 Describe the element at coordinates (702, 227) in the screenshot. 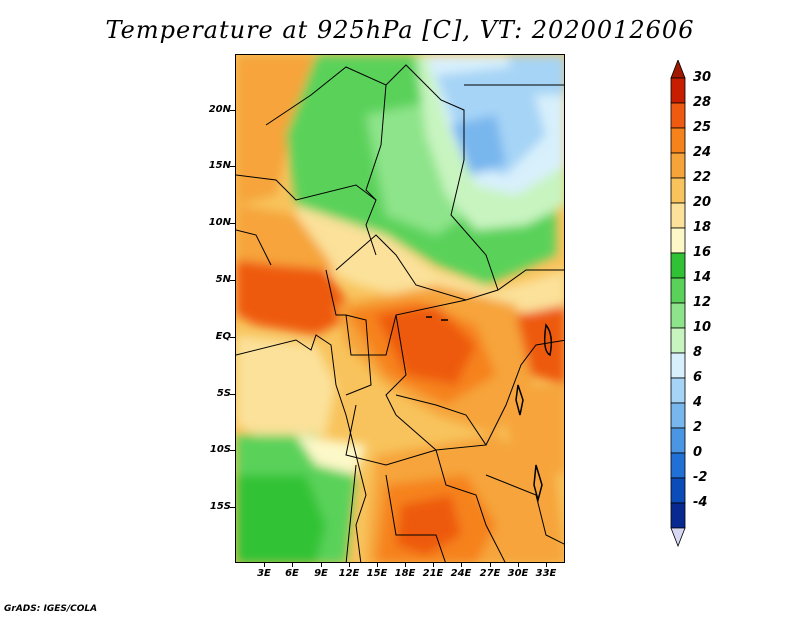

I see `colorbar-label: 18` at that location.